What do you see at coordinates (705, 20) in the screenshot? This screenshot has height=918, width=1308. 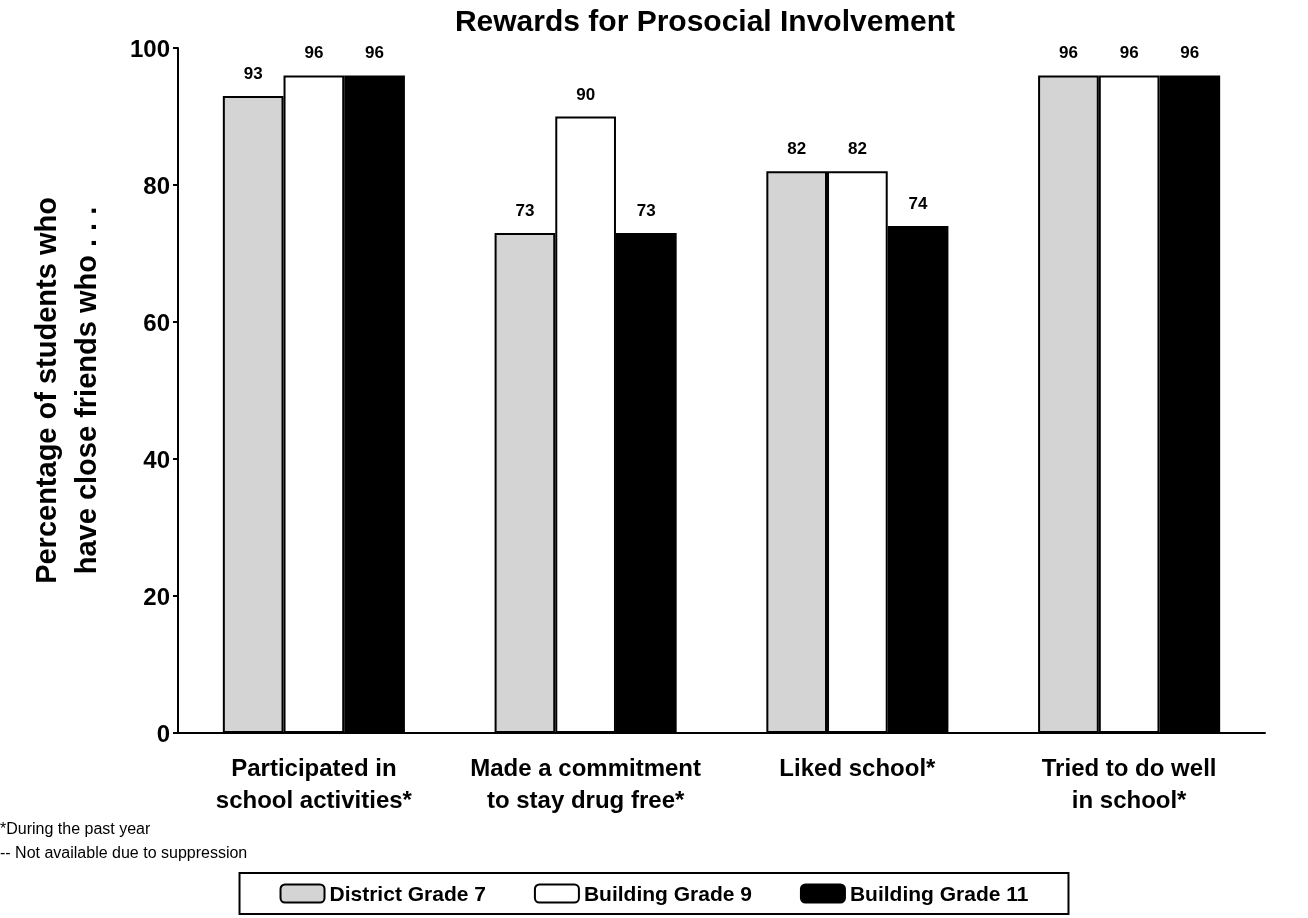 I see `chart-title: Rewards for Prosocial Involvement` at bounding box center [705, 20].